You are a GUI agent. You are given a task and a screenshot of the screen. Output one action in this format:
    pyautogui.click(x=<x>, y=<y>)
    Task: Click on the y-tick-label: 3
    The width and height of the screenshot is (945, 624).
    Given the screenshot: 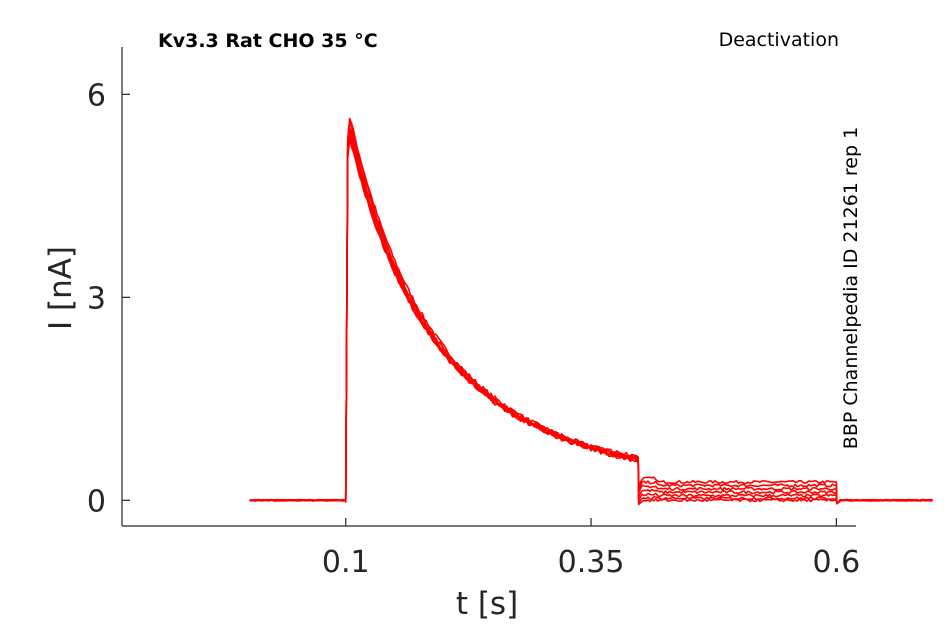 What is the action you would take?
    pyautogui.click(x=96, y=298)
    